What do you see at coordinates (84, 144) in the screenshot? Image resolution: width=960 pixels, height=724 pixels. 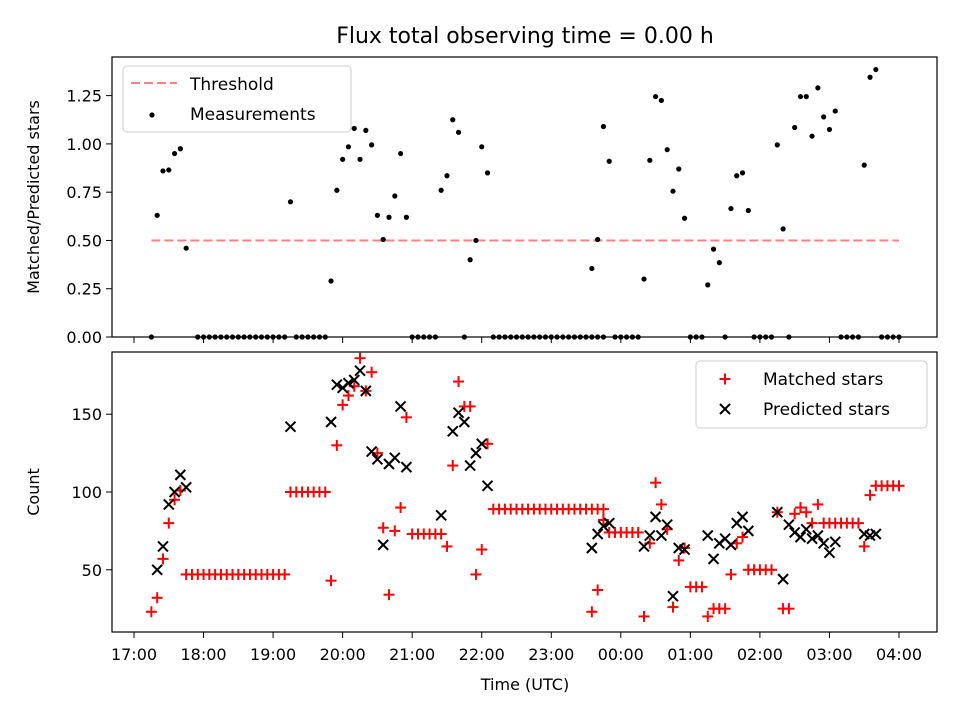 I see `y-tick-label: 1.00` at bounding box center [84, 144].